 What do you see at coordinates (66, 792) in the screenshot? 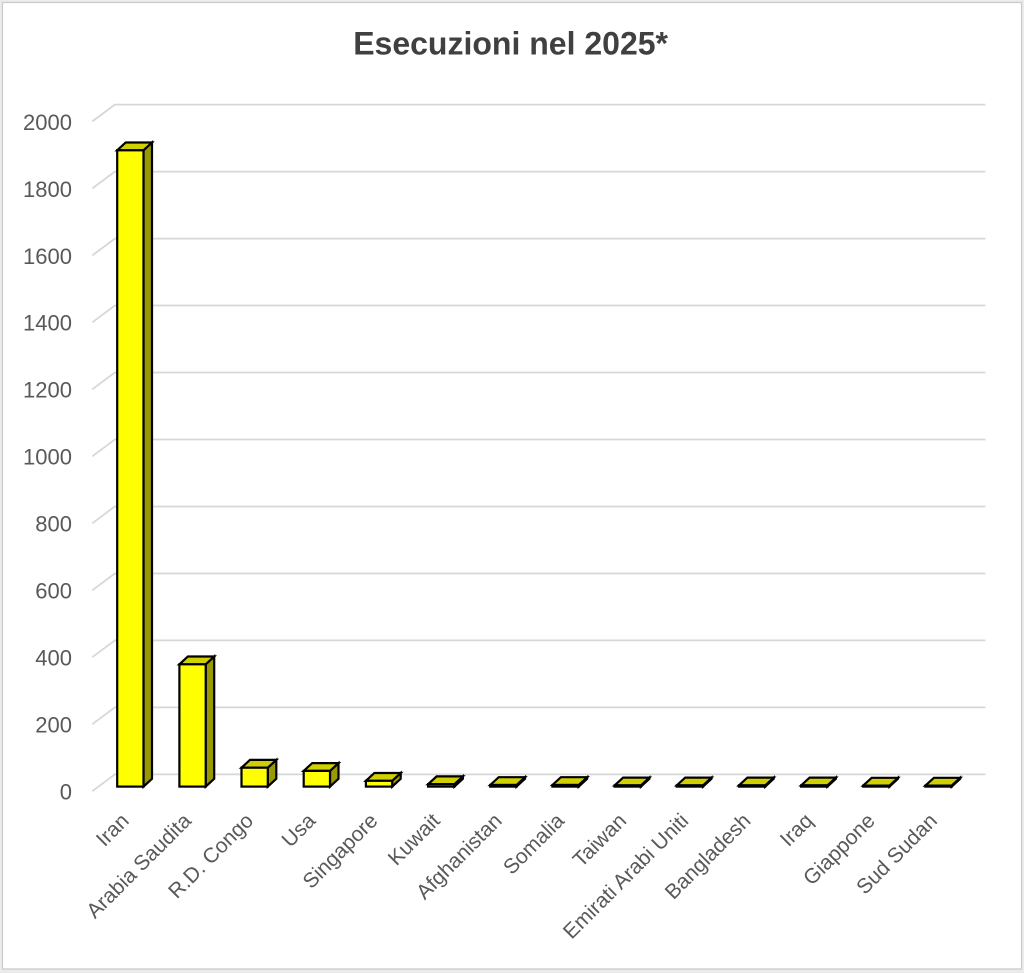
I see `svg-text: 0` at bounding box center [66, 792].